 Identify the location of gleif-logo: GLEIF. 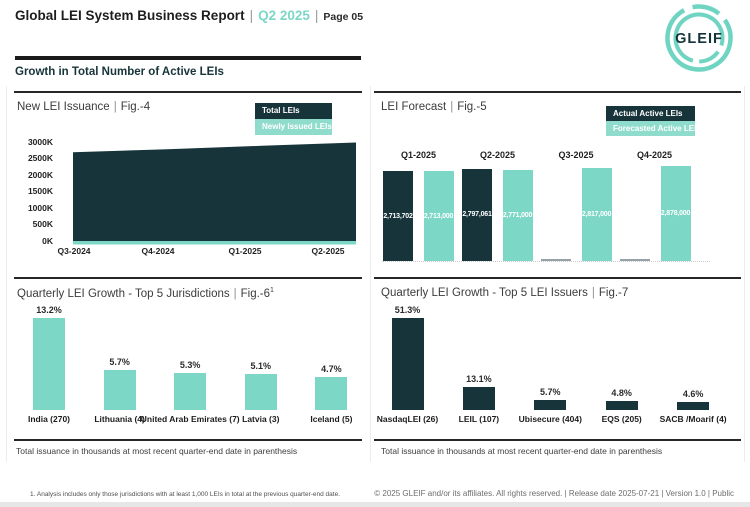
(699, 38).